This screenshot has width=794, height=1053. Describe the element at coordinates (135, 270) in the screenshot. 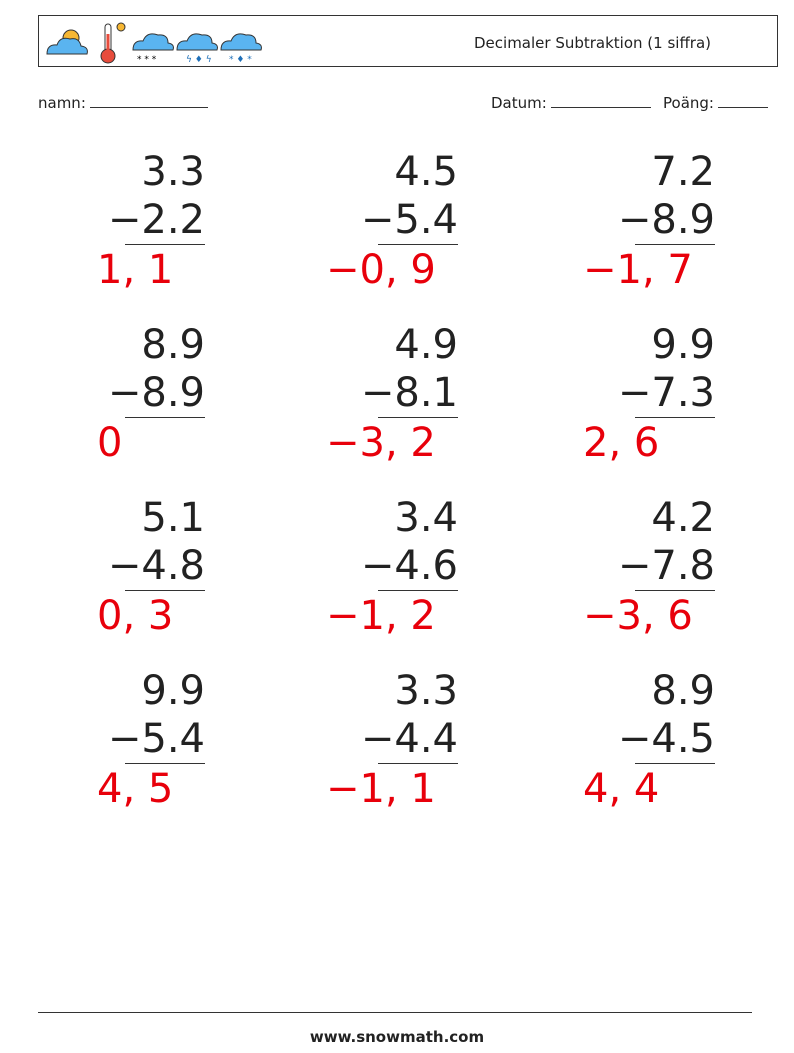

I see `answer: 1, 1` at that location.